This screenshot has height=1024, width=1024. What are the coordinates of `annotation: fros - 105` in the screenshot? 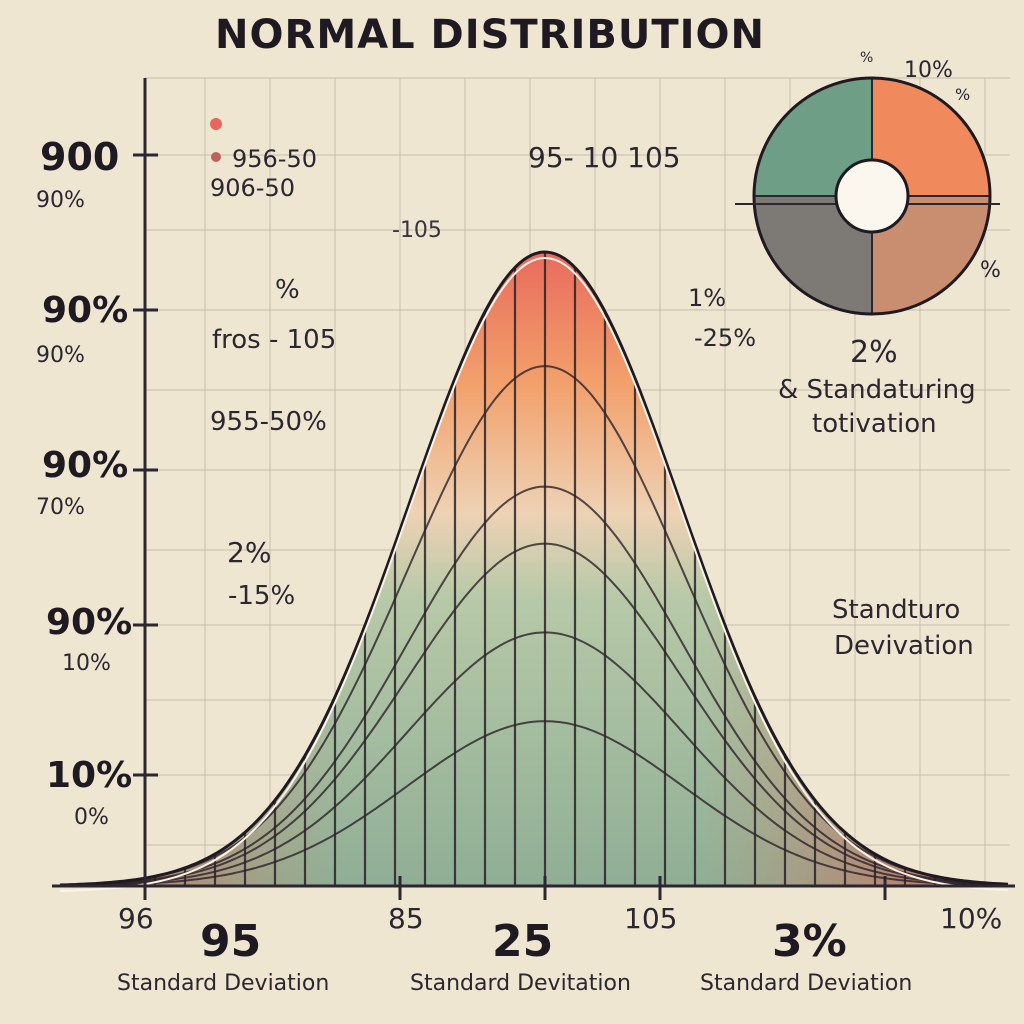 It's located at (274, 340).